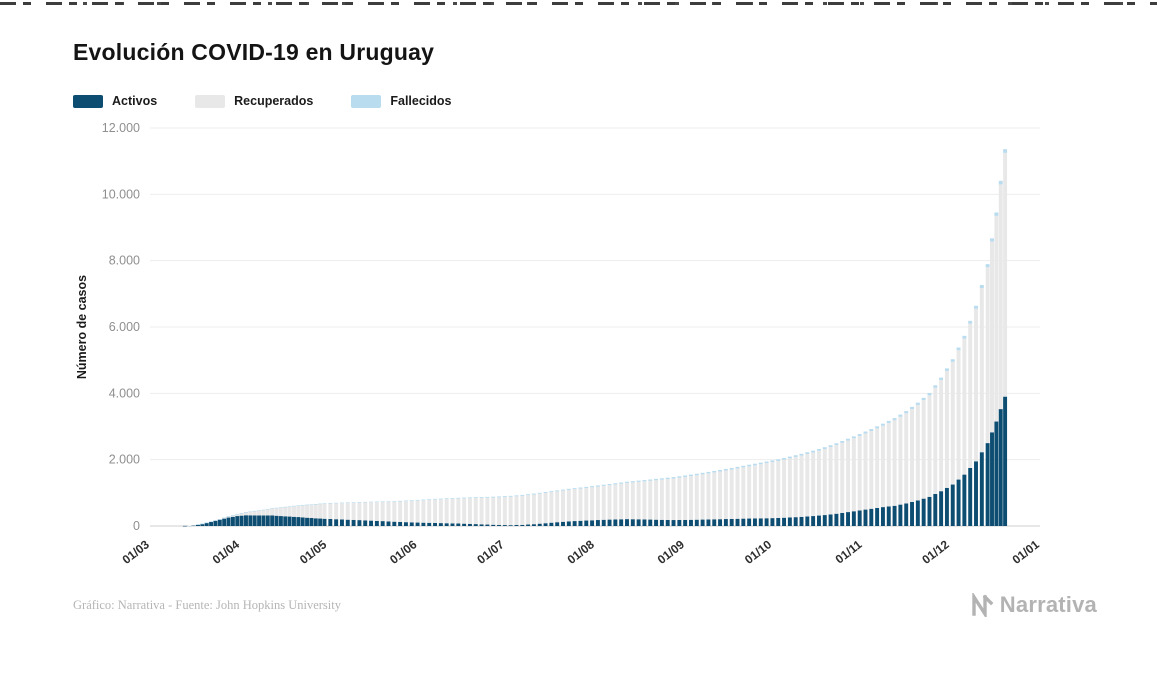 The image size is (1157, 674). What do you see at coordinates (313, 552) in the screenshot?
I see `x-tick-label: 01/05` at bounding box center [313, 552].